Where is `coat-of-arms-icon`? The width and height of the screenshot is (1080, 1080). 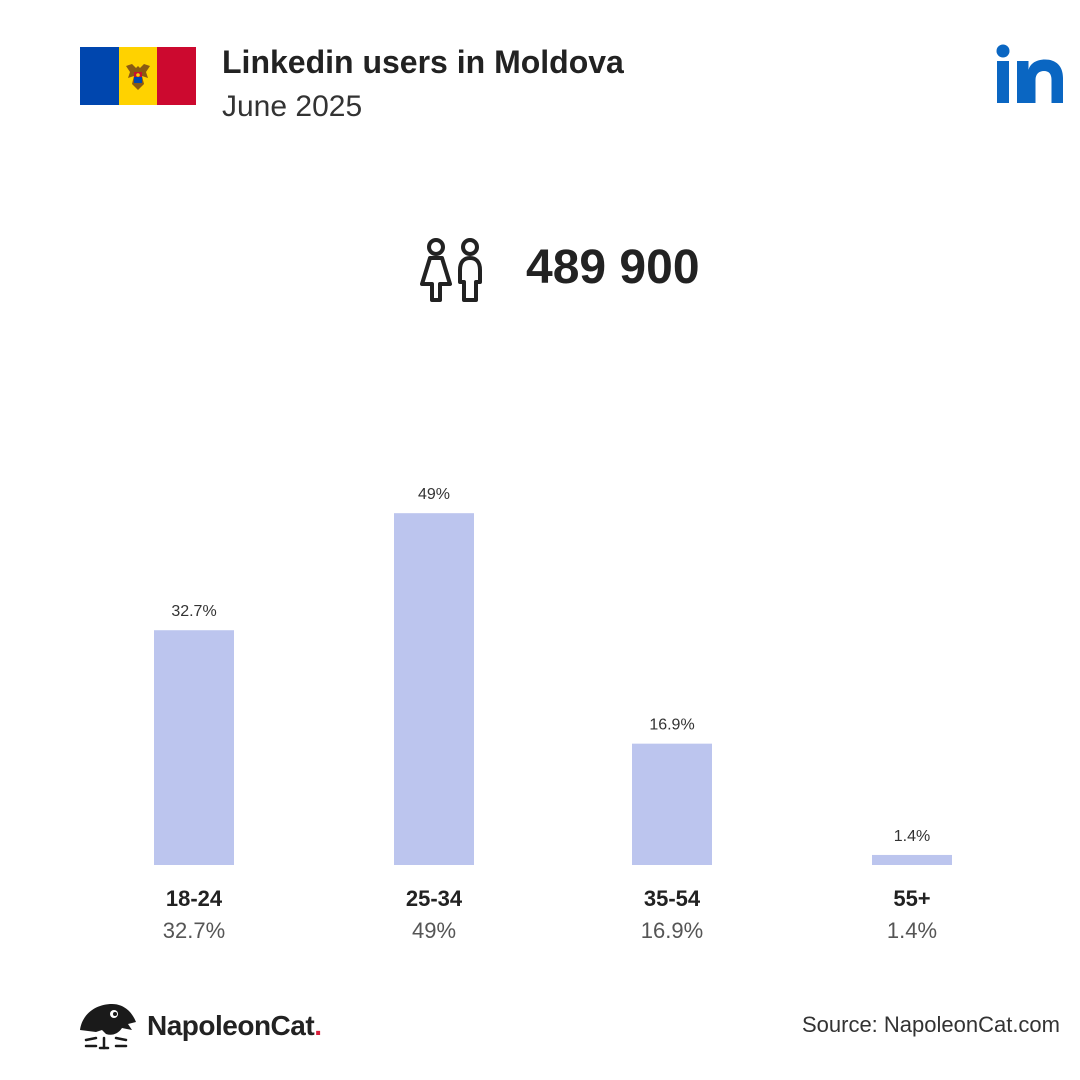
coat-of-arms-icon is located at coordinates (138, 77).